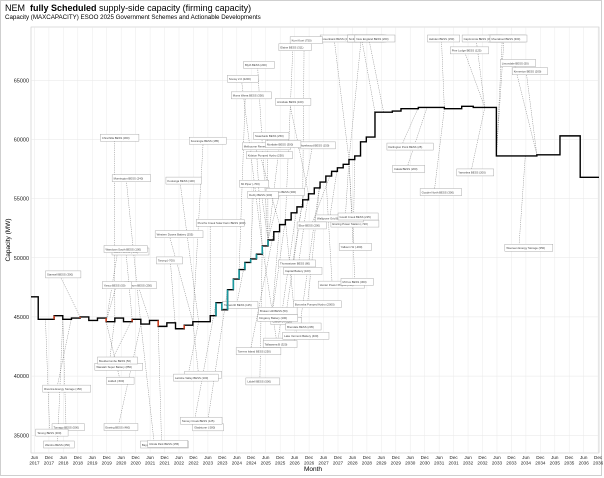  What do you see at coordinates (116, 138) in the screenshot?
I see `annotation-label: Chinchilla BESS (300)` at bounding box center [116, 138].